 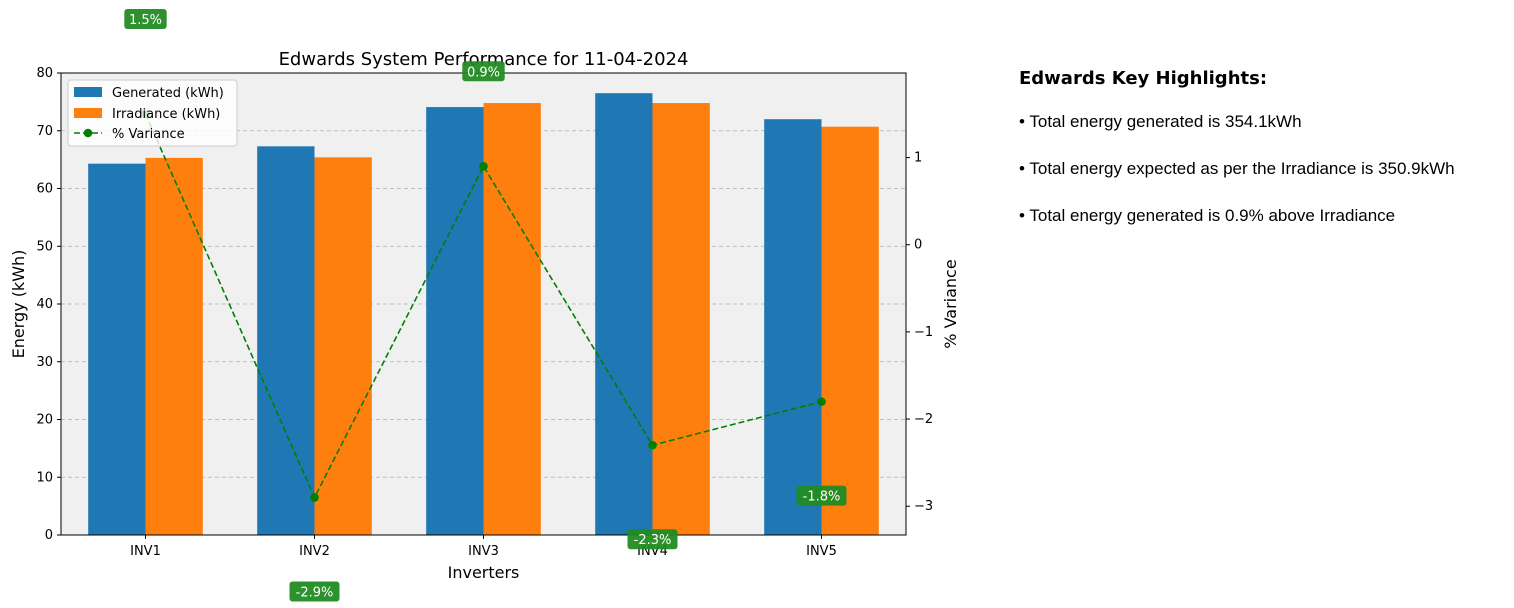 I want to click on y-tick-label: 30, so click(x=44, y=362).